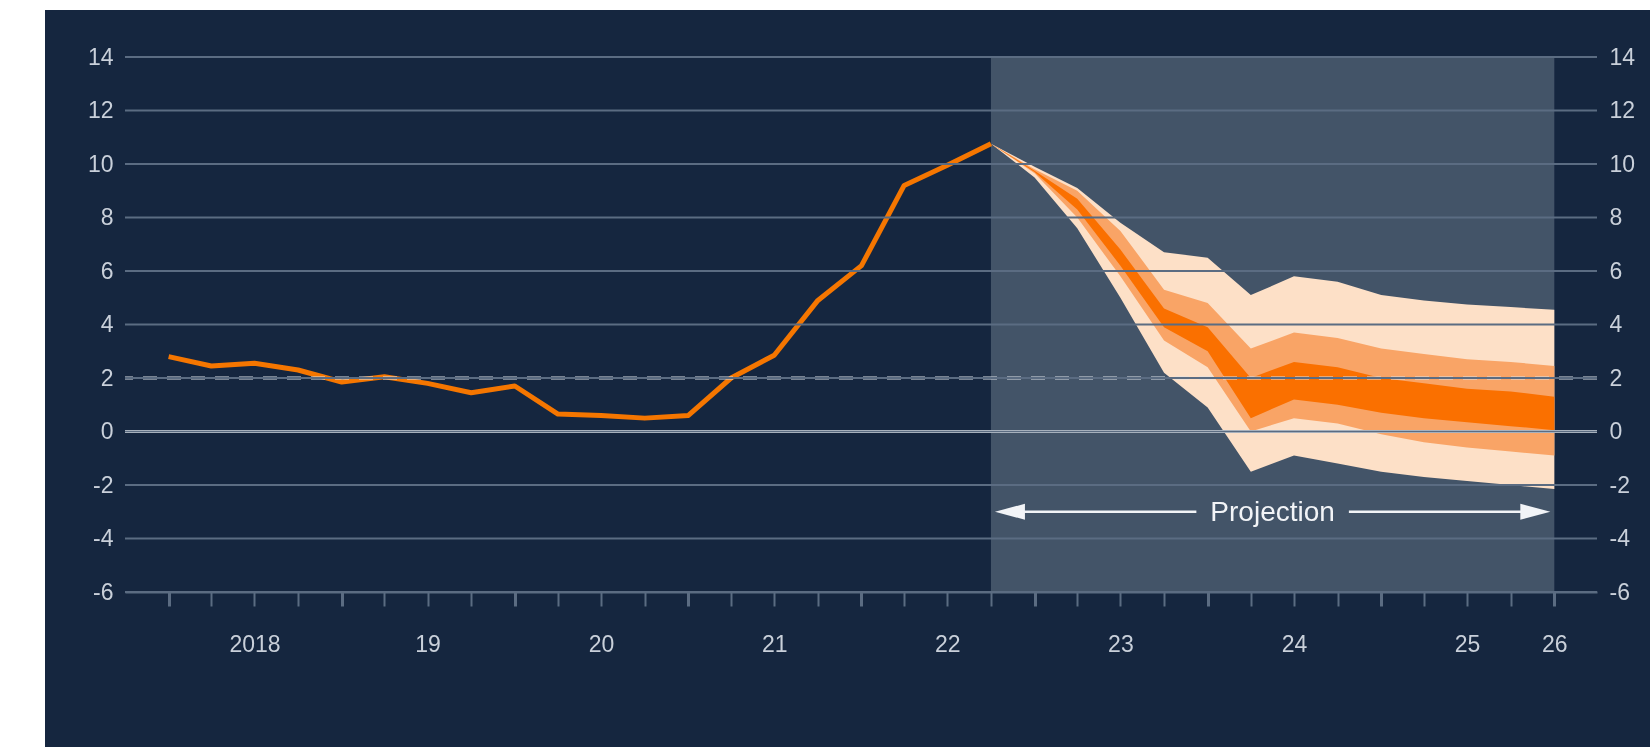 This screenshot has width=1650, height=747. I want to click on y2-tick-label: 0, so click(1616, 431).